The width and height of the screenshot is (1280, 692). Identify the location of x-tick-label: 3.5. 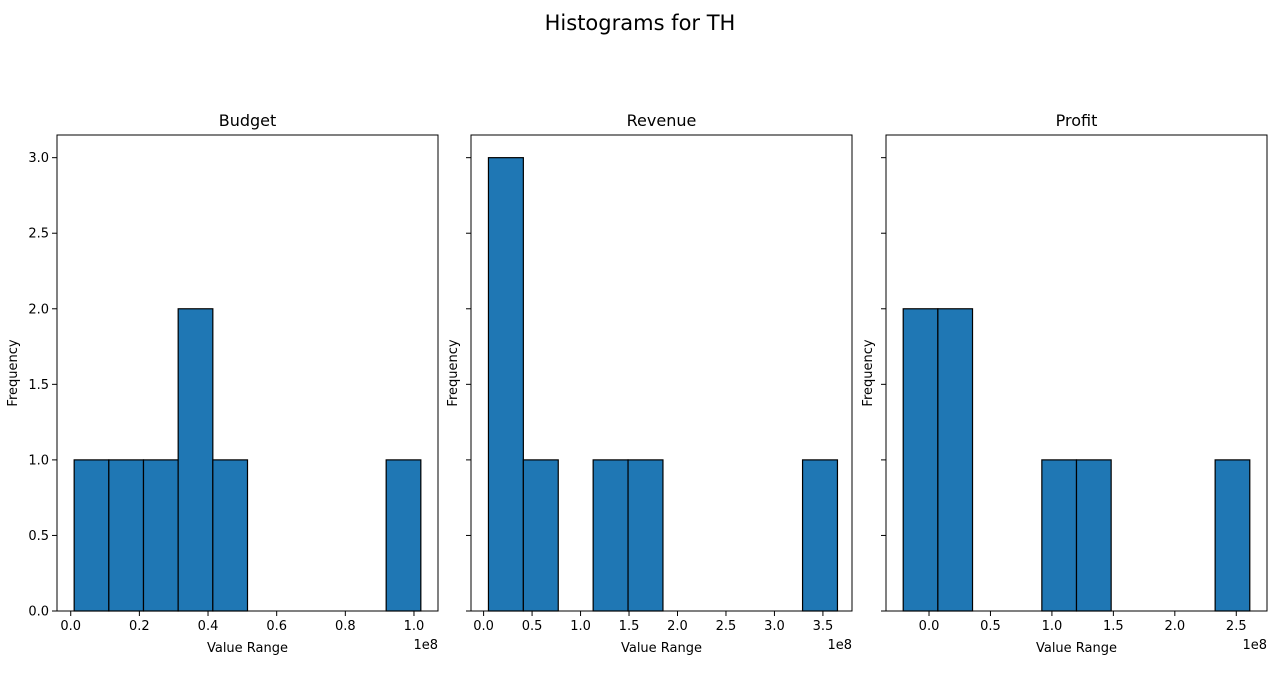
(823, 626).